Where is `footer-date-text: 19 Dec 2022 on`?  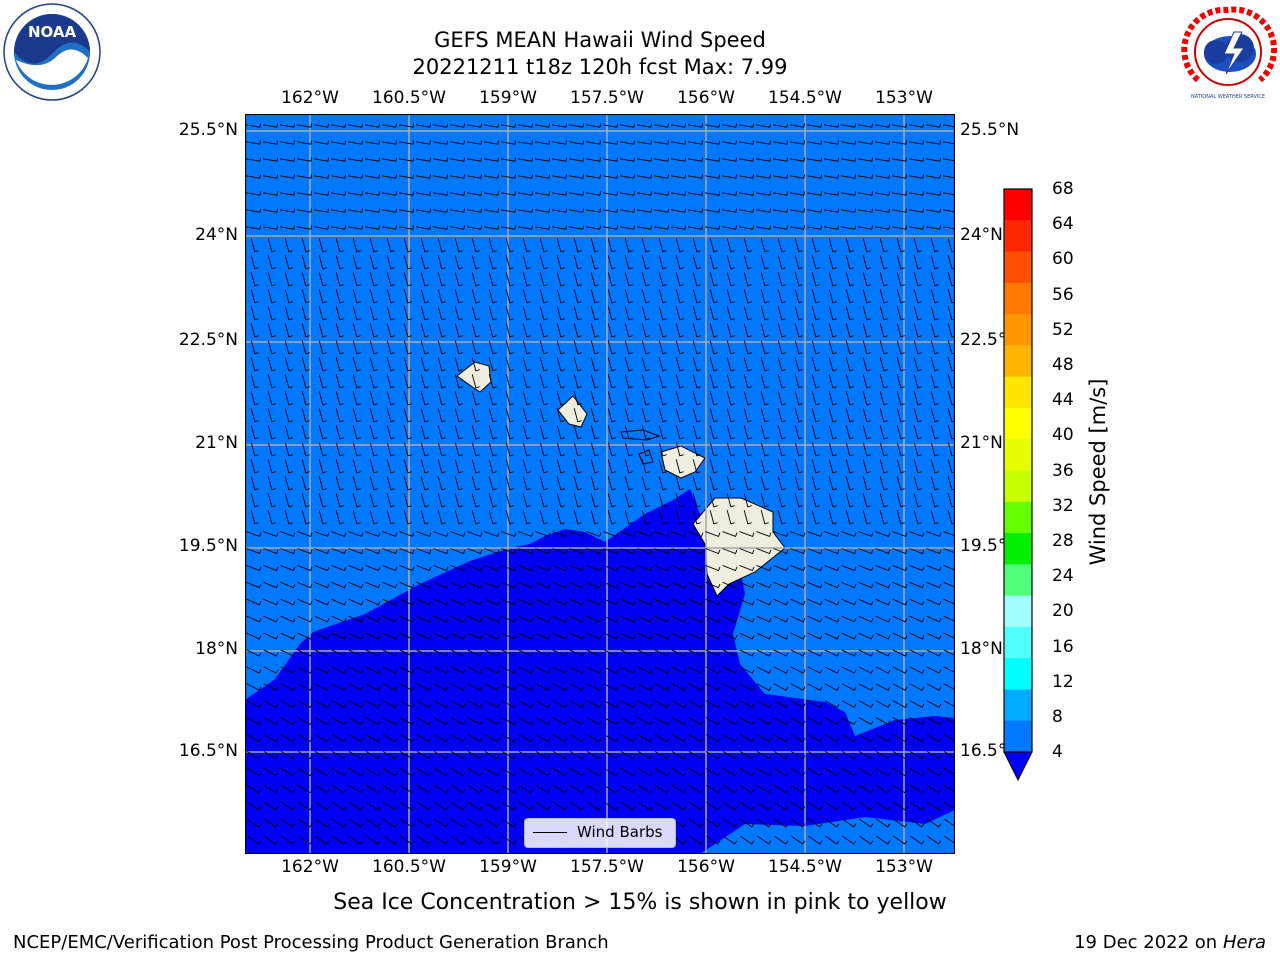 footer-date-text: 19 Dec 2022 on is located at coordinates (1146, 942).